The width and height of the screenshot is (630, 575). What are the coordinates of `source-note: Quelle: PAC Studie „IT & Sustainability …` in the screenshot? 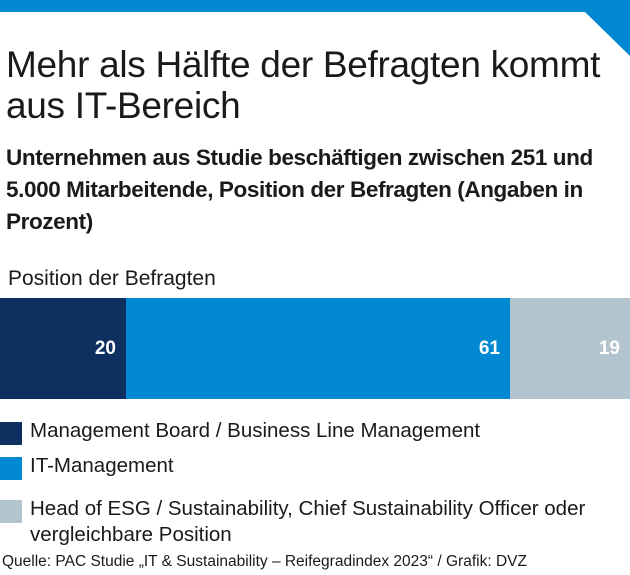 It's located at (264, 561).